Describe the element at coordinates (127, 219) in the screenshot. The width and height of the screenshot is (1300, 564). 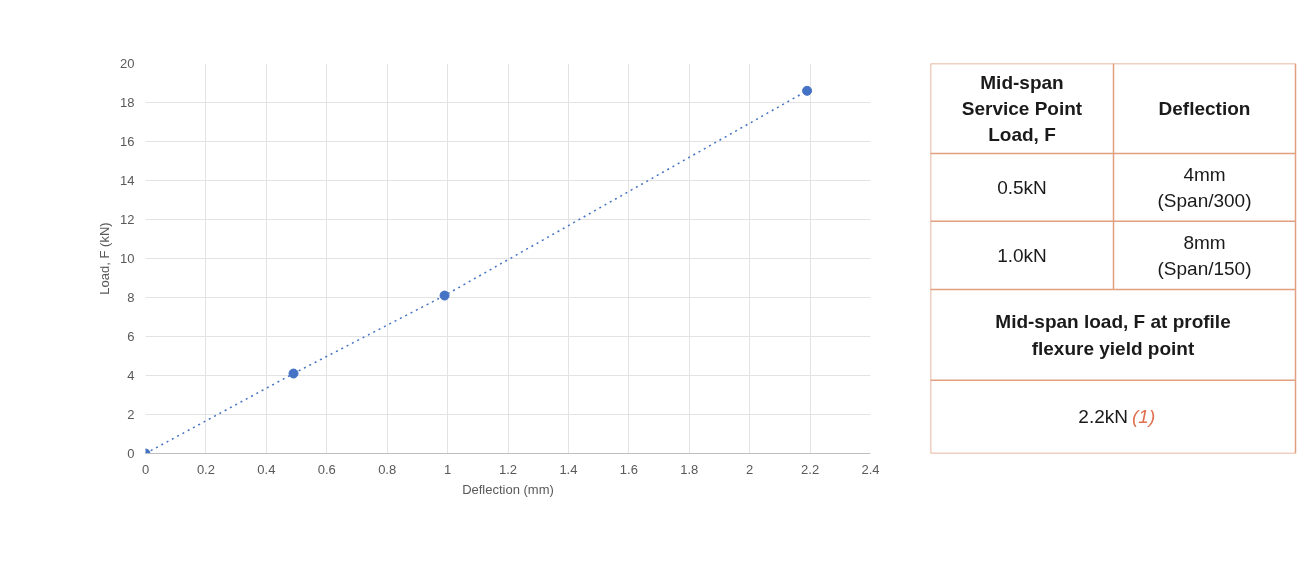
I see `y-tick-label: 12` at that location.